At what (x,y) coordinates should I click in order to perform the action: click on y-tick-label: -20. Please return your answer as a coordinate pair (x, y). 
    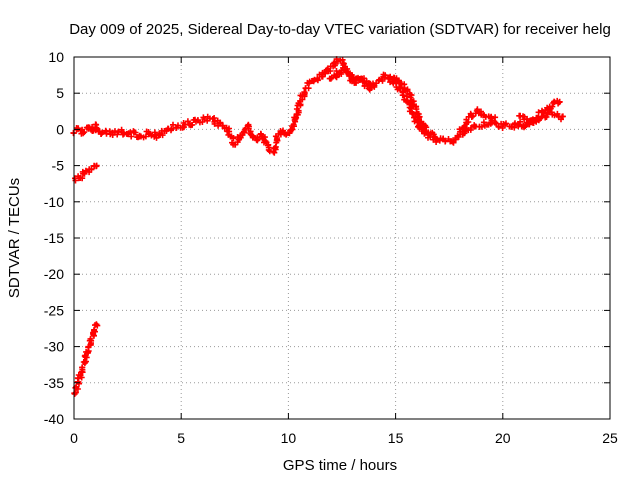
    Looking at the image, I should click on (54, 274).